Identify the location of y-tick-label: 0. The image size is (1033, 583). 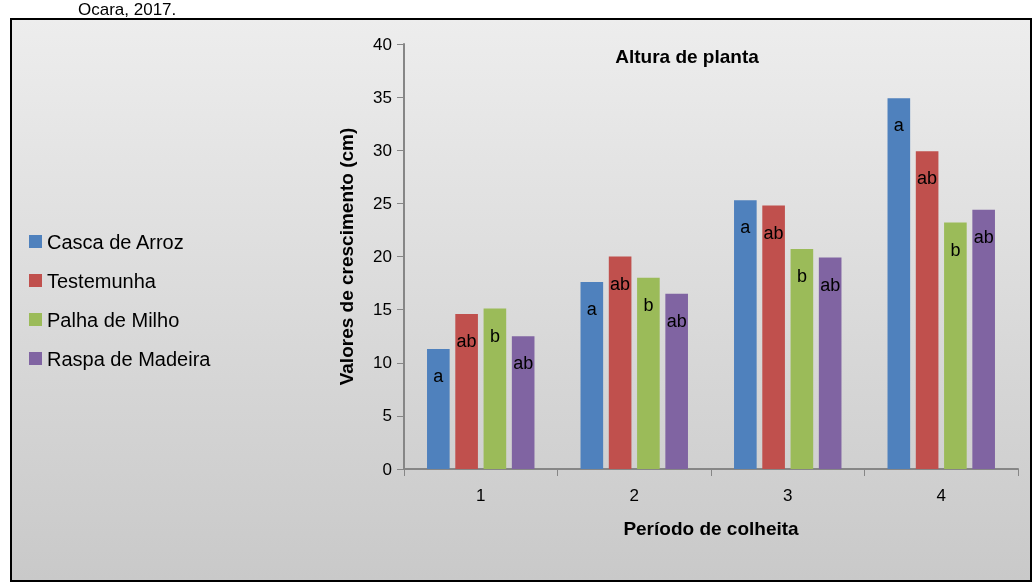
(387, 469).